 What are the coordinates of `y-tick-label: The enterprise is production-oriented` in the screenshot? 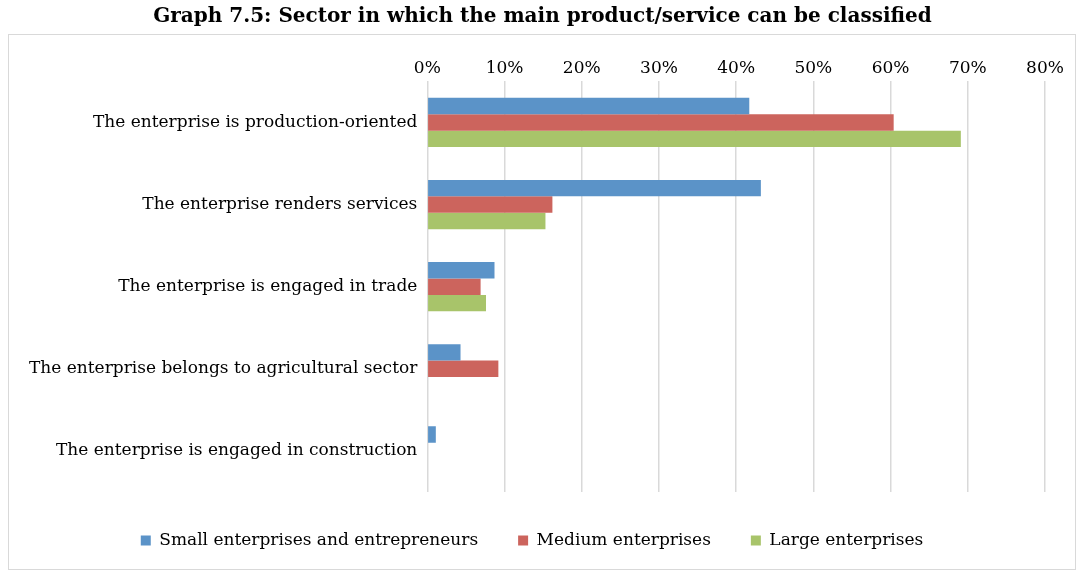 It's located at (255, 120).